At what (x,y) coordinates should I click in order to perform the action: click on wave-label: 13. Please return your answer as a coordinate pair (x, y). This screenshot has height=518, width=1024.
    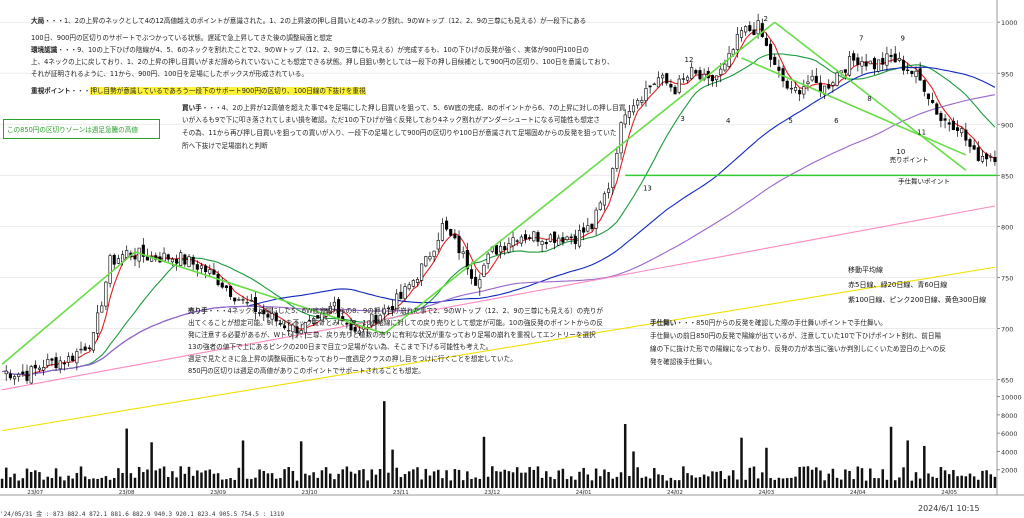
    Looking at the image, I should click on (647, 189).